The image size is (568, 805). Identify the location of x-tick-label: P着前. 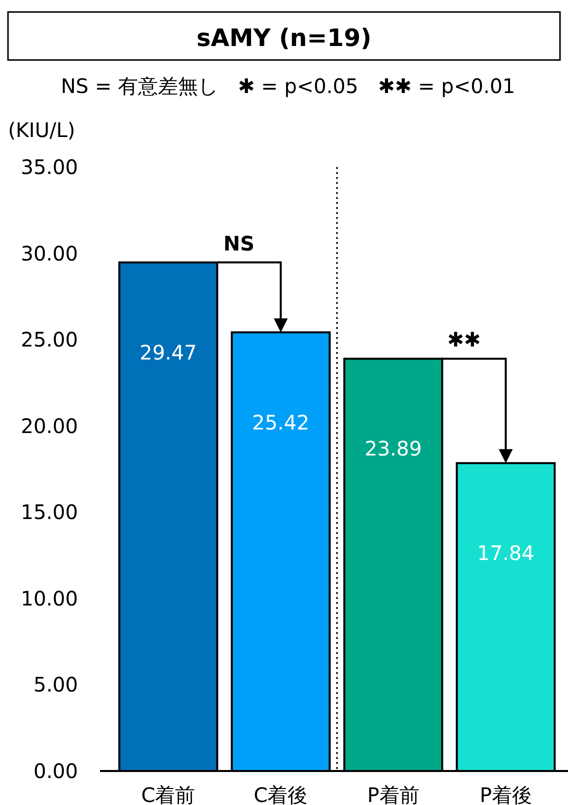
(393, 794).